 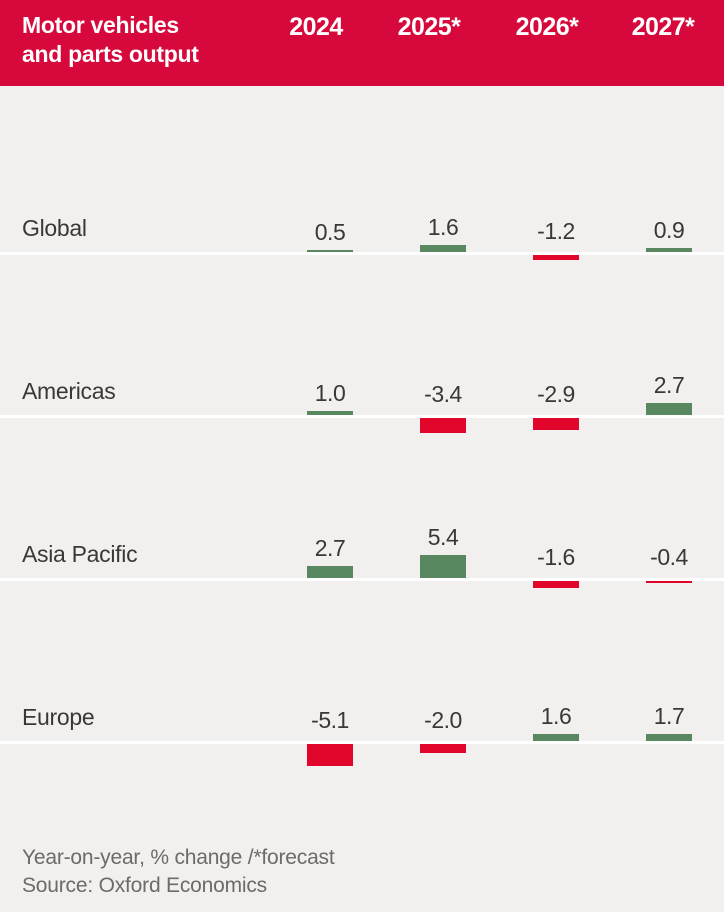 I want to click on value-label-americas-2027: 2.7, so click(x=669, y=385).